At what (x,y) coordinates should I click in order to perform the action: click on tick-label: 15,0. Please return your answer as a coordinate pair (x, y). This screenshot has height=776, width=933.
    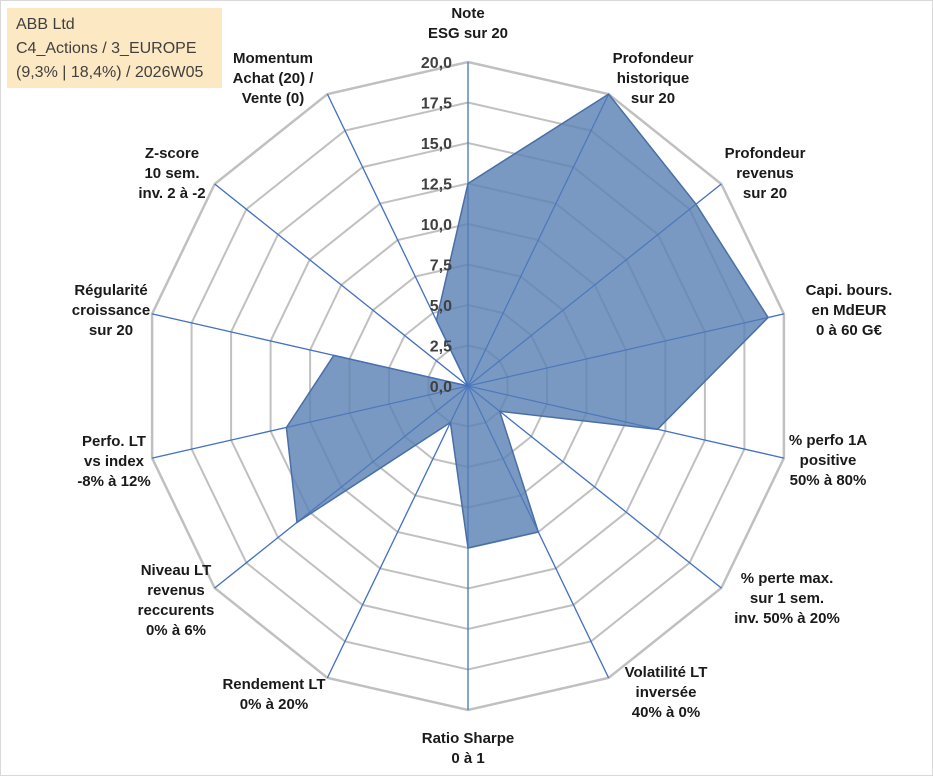
    Looking at the image, I should click on (436, 144).